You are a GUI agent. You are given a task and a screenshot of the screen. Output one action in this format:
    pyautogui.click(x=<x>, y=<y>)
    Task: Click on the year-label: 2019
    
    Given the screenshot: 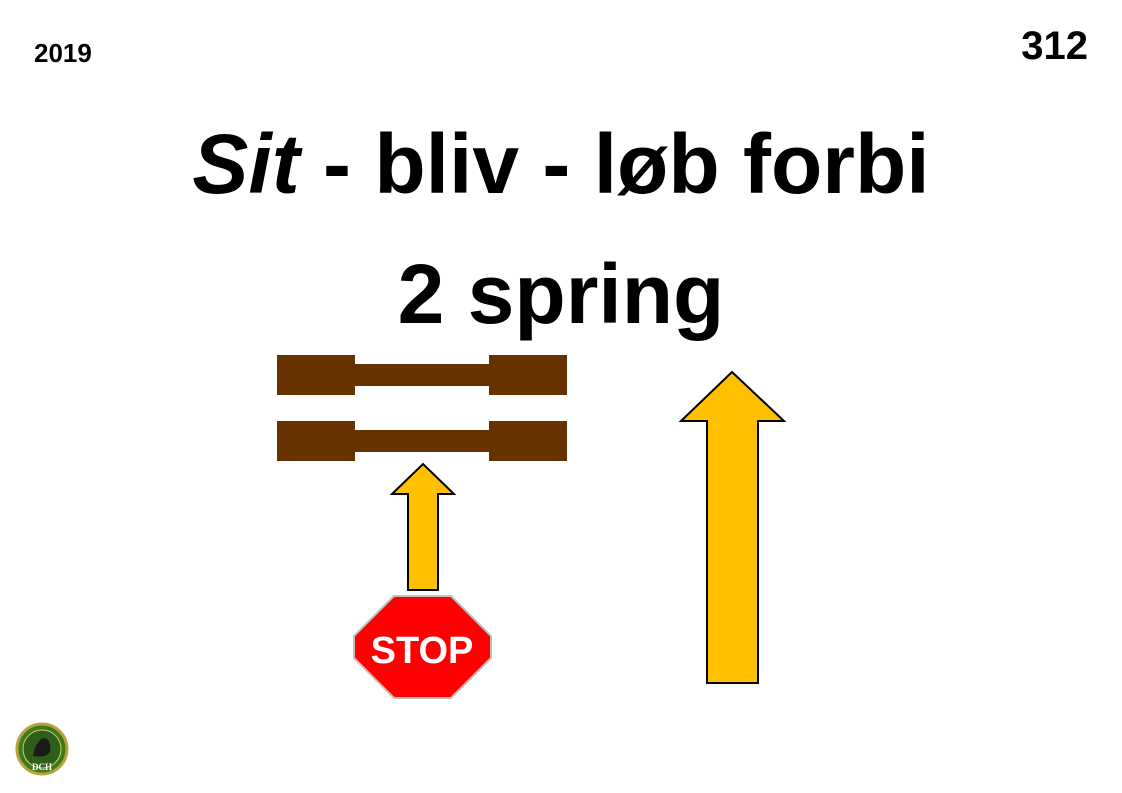 What is the action you would take?
    pyautogui.click(x=63, y=53)
    